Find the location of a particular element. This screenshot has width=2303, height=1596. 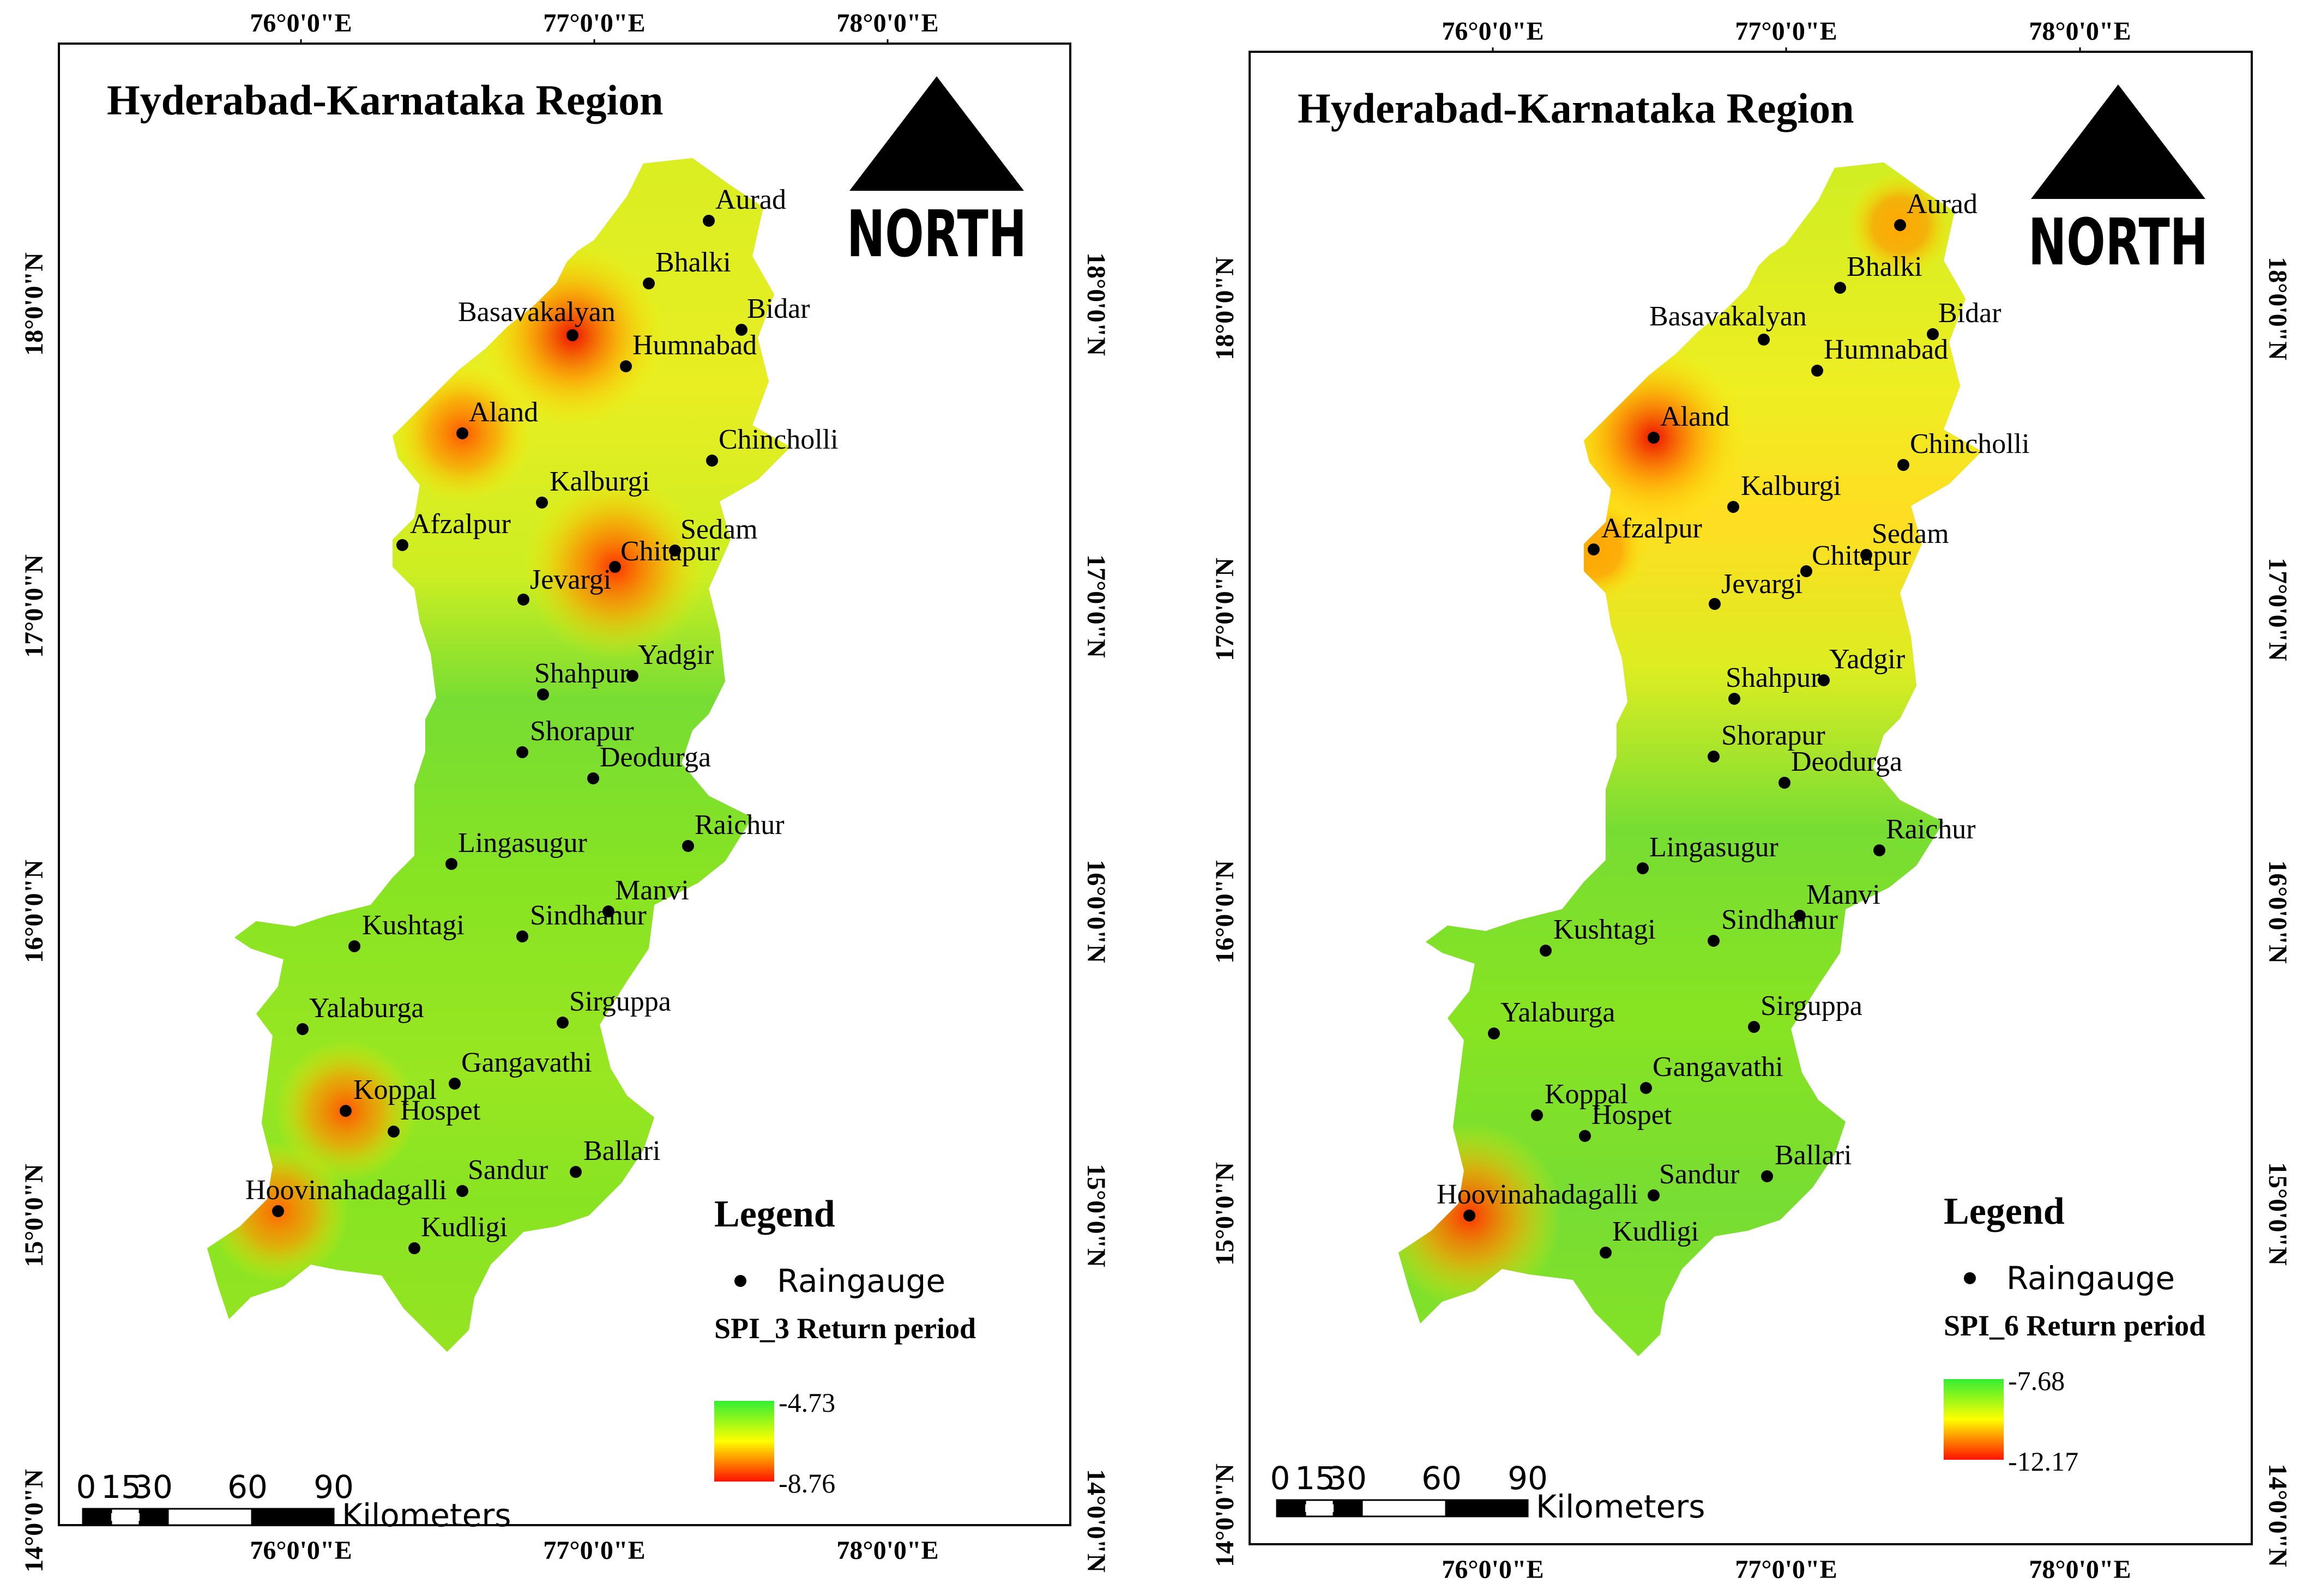

station-sandur: Sandur is located at coordinates (502, 1175).